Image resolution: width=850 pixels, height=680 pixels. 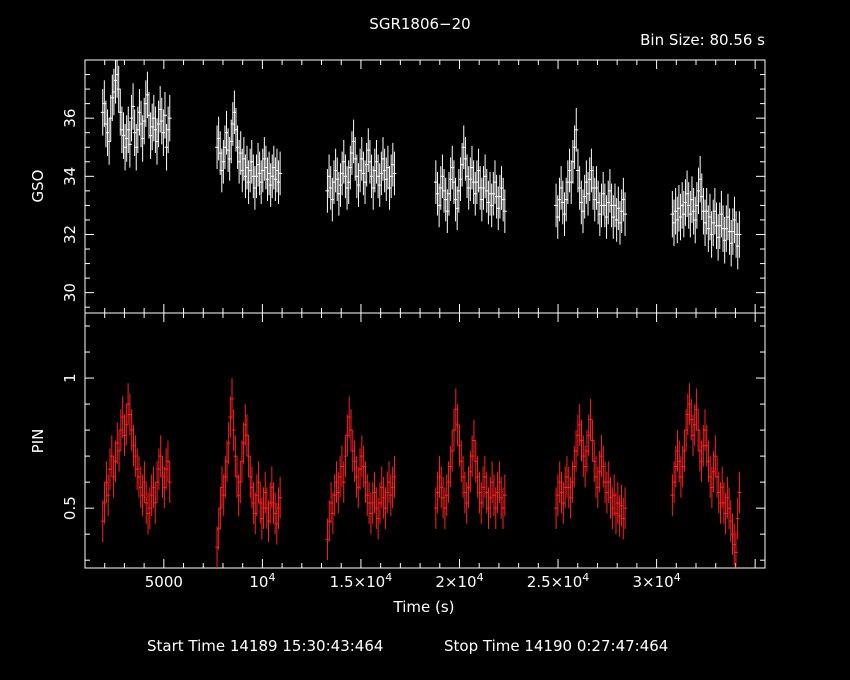 What do you see at coordinates (413, 581) in the screenshot?
I see `x-tick-labels: 5000 104 1.5×104 2×104 2.5×104 3×104` at bounding box center [413, 581].